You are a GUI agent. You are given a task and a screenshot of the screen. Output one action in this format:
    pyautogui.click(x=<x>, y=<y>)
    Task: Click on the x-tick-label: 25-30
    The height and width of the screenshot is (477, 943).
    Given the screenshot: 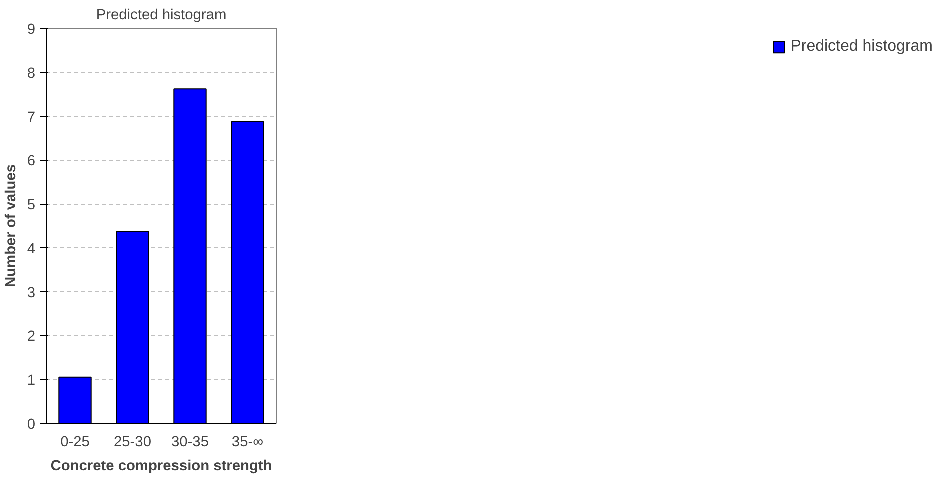 What is the action you would take?
    pyautogui.click(x=133, y=442)
    